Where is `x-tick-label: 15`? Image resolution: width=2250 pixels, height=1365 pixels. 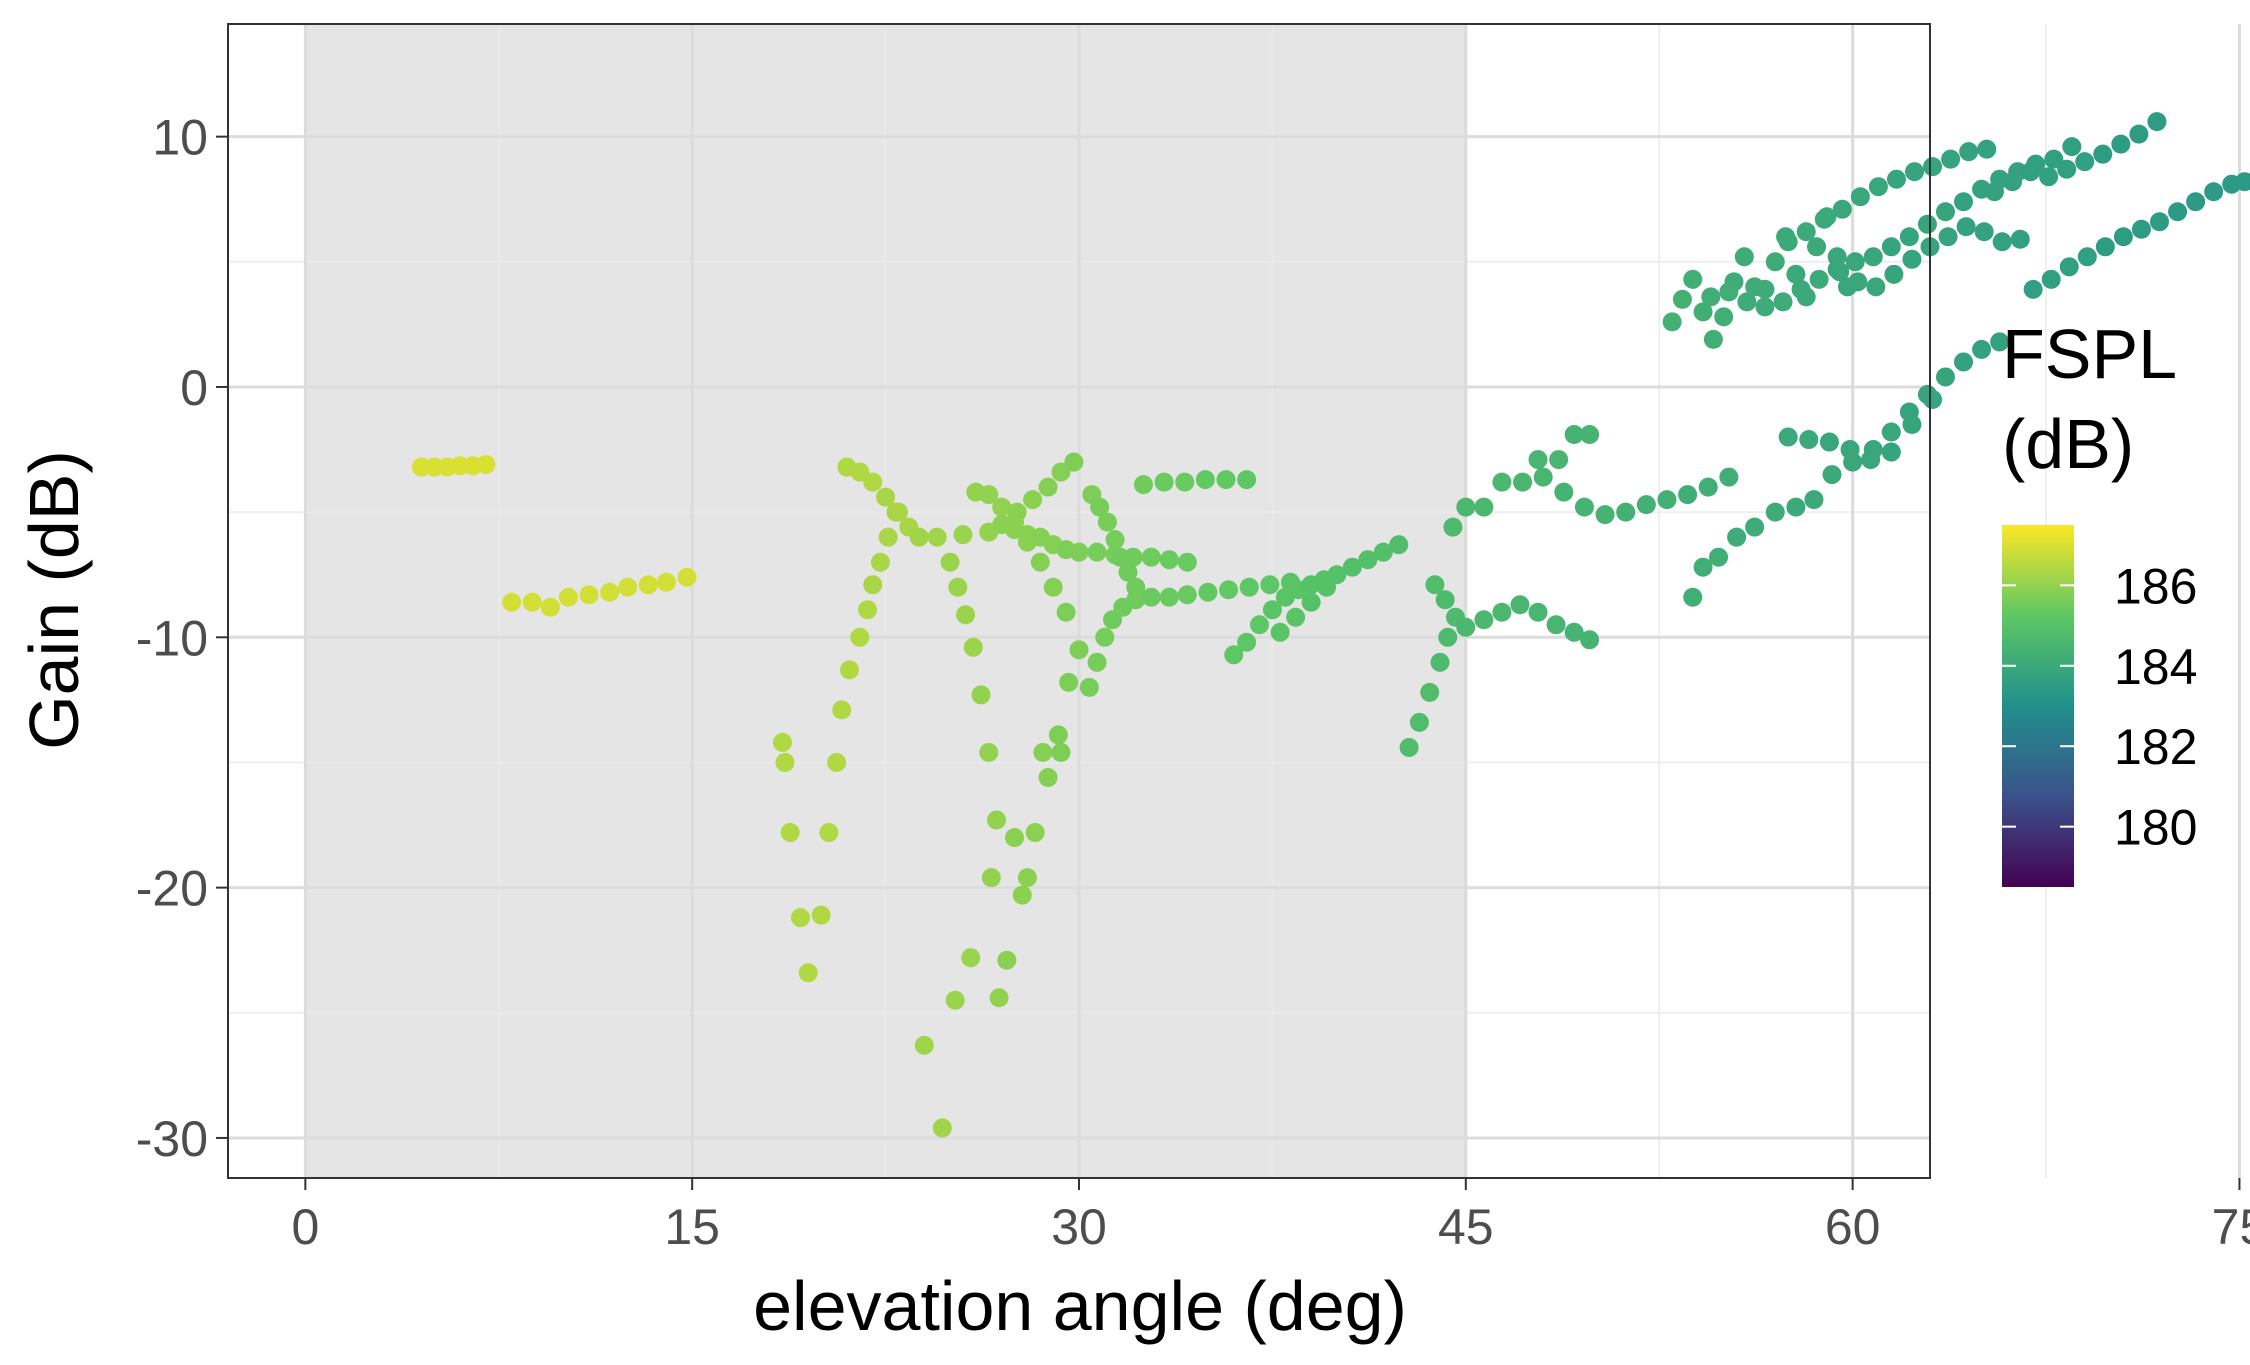 x-tick-label: 15 is located at coordinates (692, 1227).